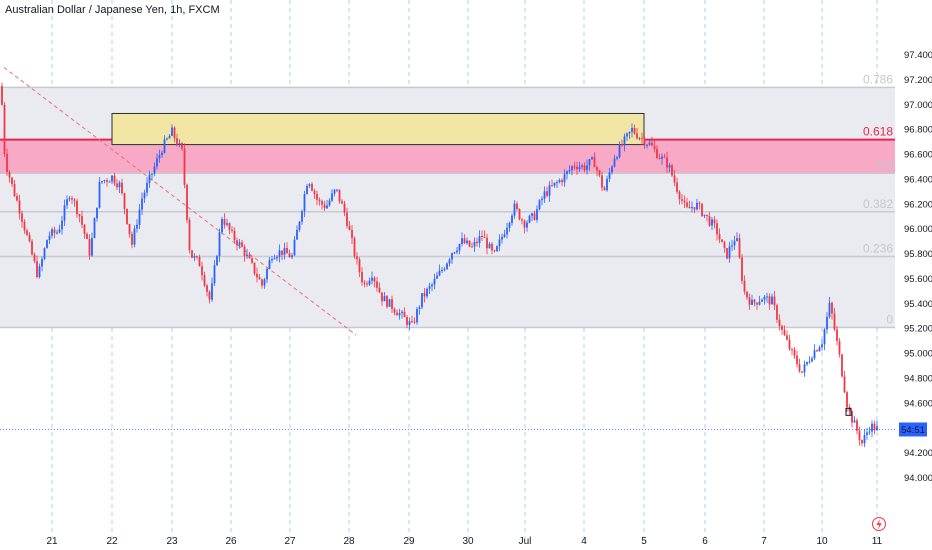 This screenshot has height=550, width=932. I want to click on x-tick-label: 10, so click(822, 541).